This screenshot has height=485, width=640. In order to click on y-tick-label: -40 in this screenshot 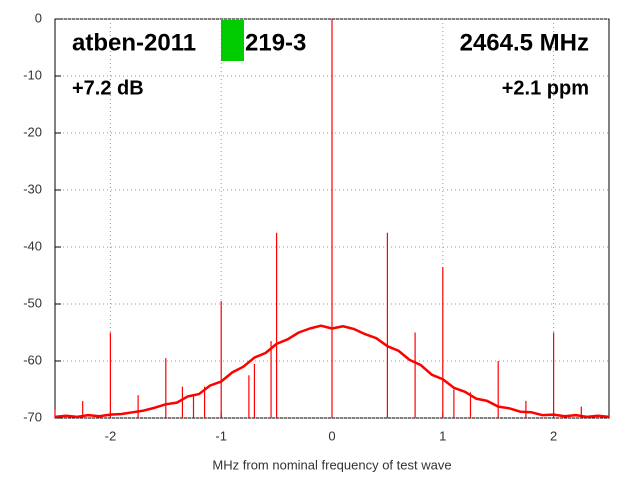, I will do `click(32, 245)`.